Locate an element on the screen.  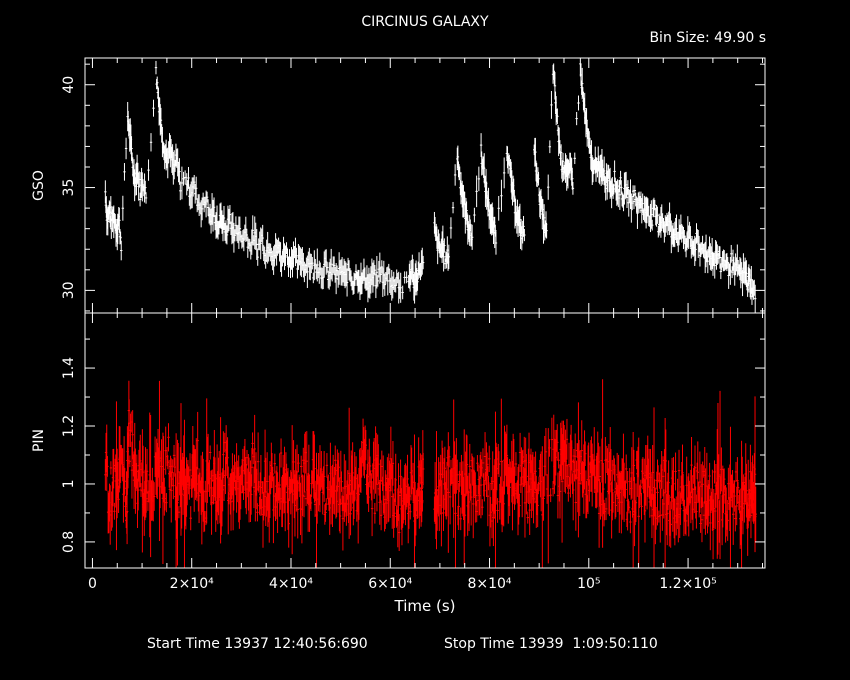
y-tick-label: 0.8 is located at coordinates (69, 542).